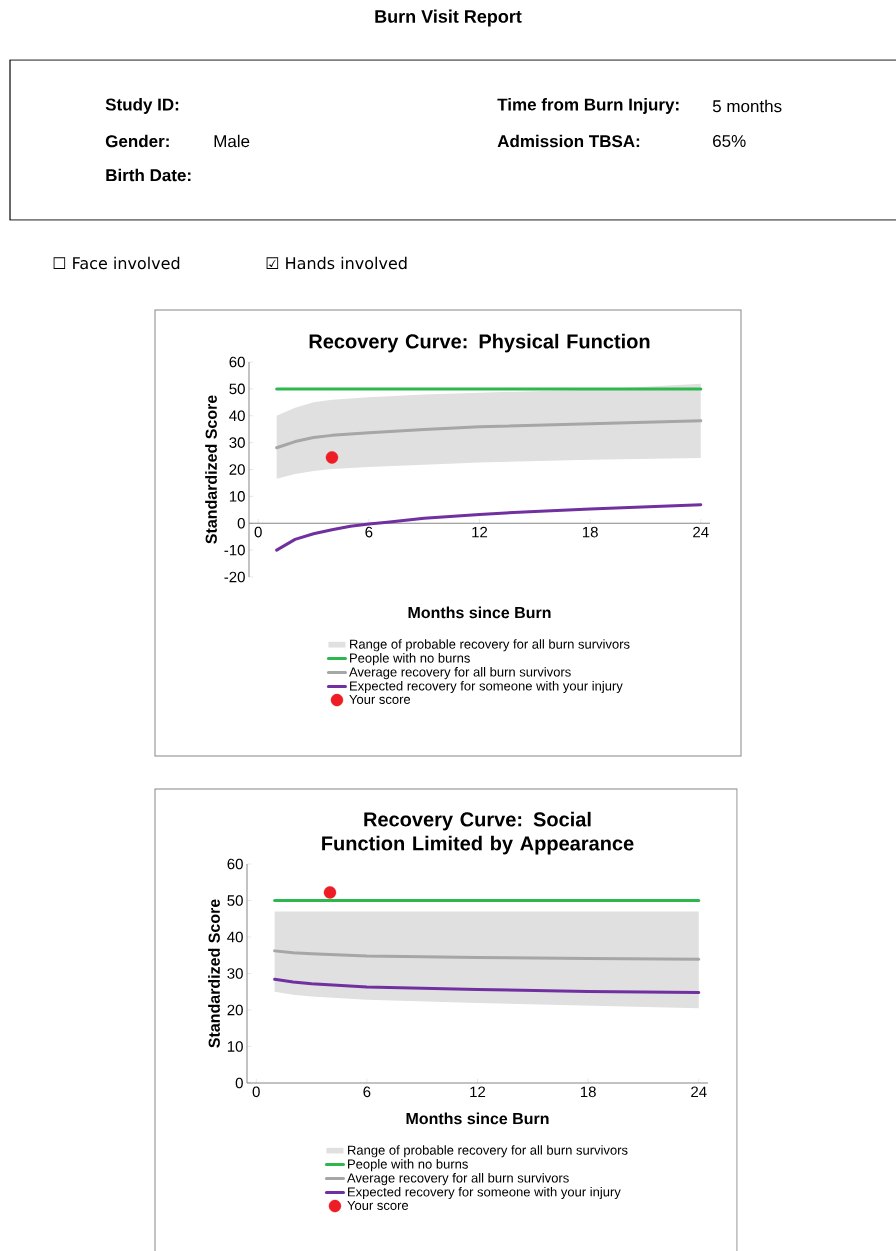  What do you see at coordinates (568, 141) in the screenshot?
I see `text: Admission TBSA:` at bounding box center [568, 141].